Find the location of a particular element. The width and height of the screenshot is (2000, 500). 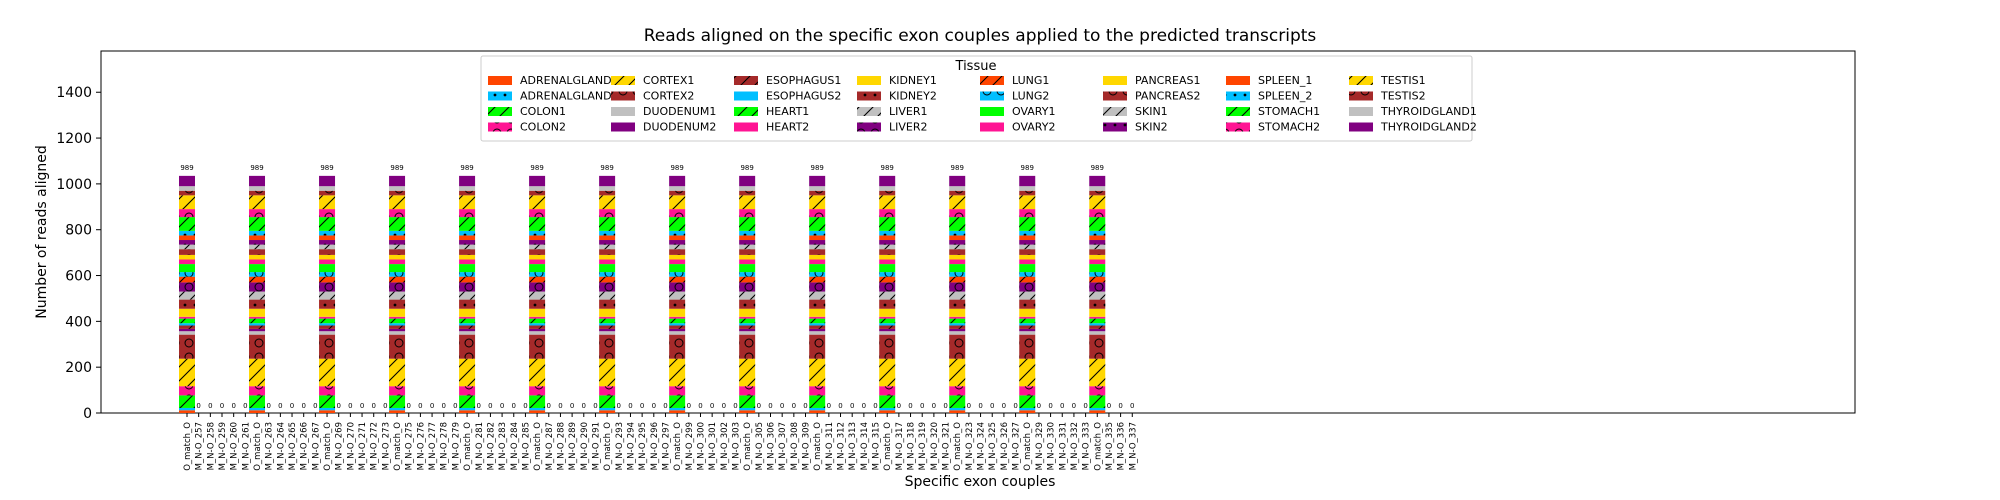

x-tick-label: M_N-O_324 is located at coordinates (982, 446).